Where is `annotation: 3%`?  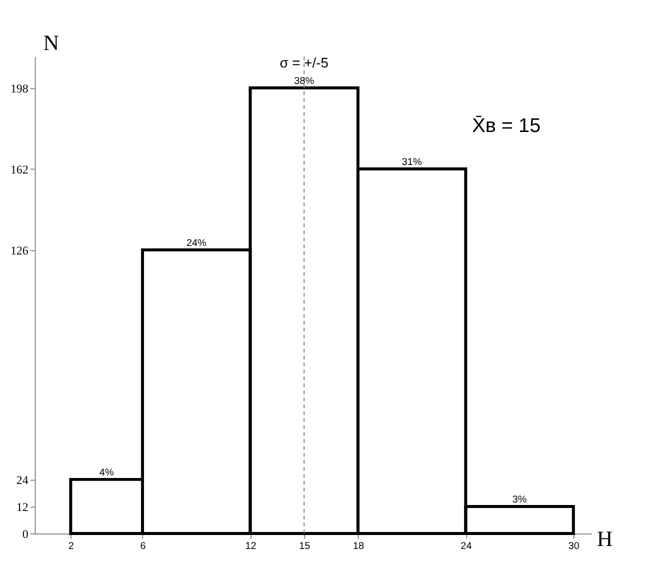 annotation: 3% is located at coordinates (519, 500).